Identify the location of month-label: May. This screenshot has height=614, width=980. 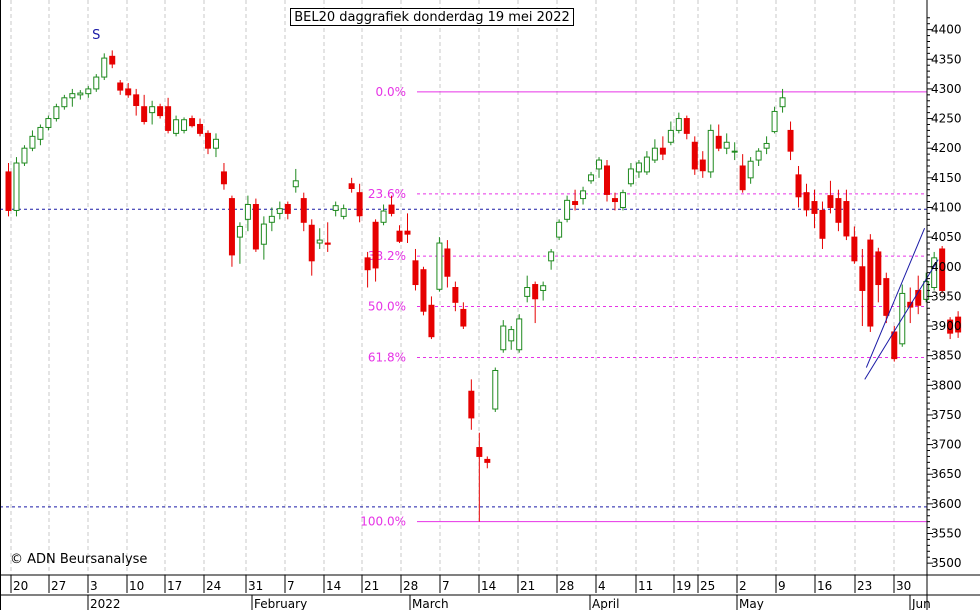
(751, 603).